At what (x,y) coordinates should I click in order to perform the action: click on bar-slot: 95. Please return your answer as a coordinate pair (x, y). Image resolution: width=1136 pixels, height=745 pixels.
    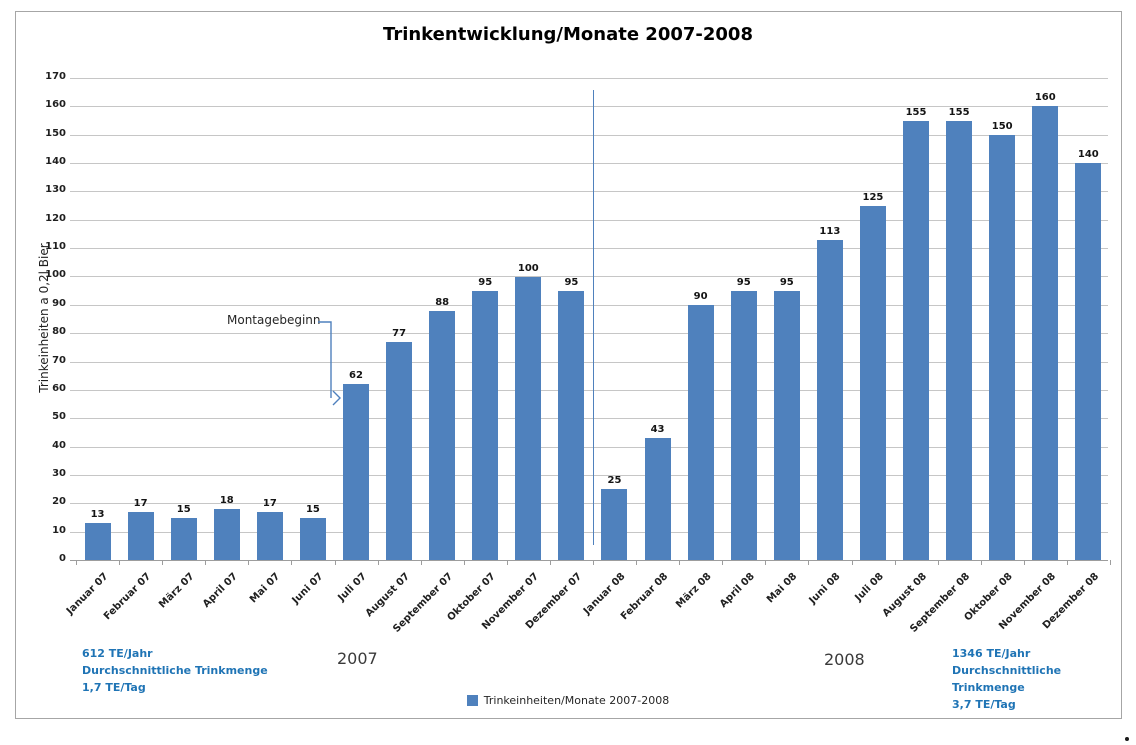
    Looking at the image, I should click on (485, 319).